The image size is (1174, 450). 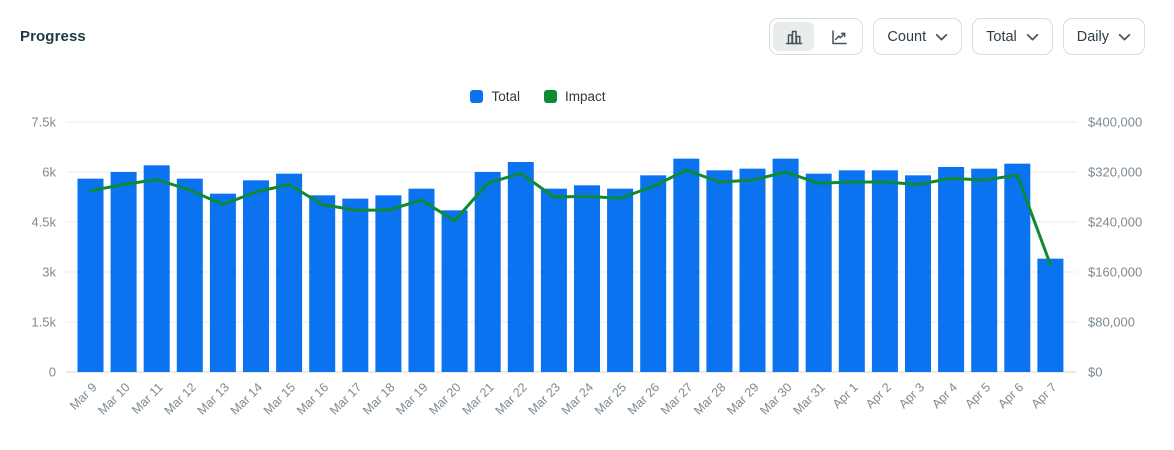 What do you see at coordinates (587, 33) in the screenshot?
I see `chart-header: Progress` at bounding box center [587, 33].